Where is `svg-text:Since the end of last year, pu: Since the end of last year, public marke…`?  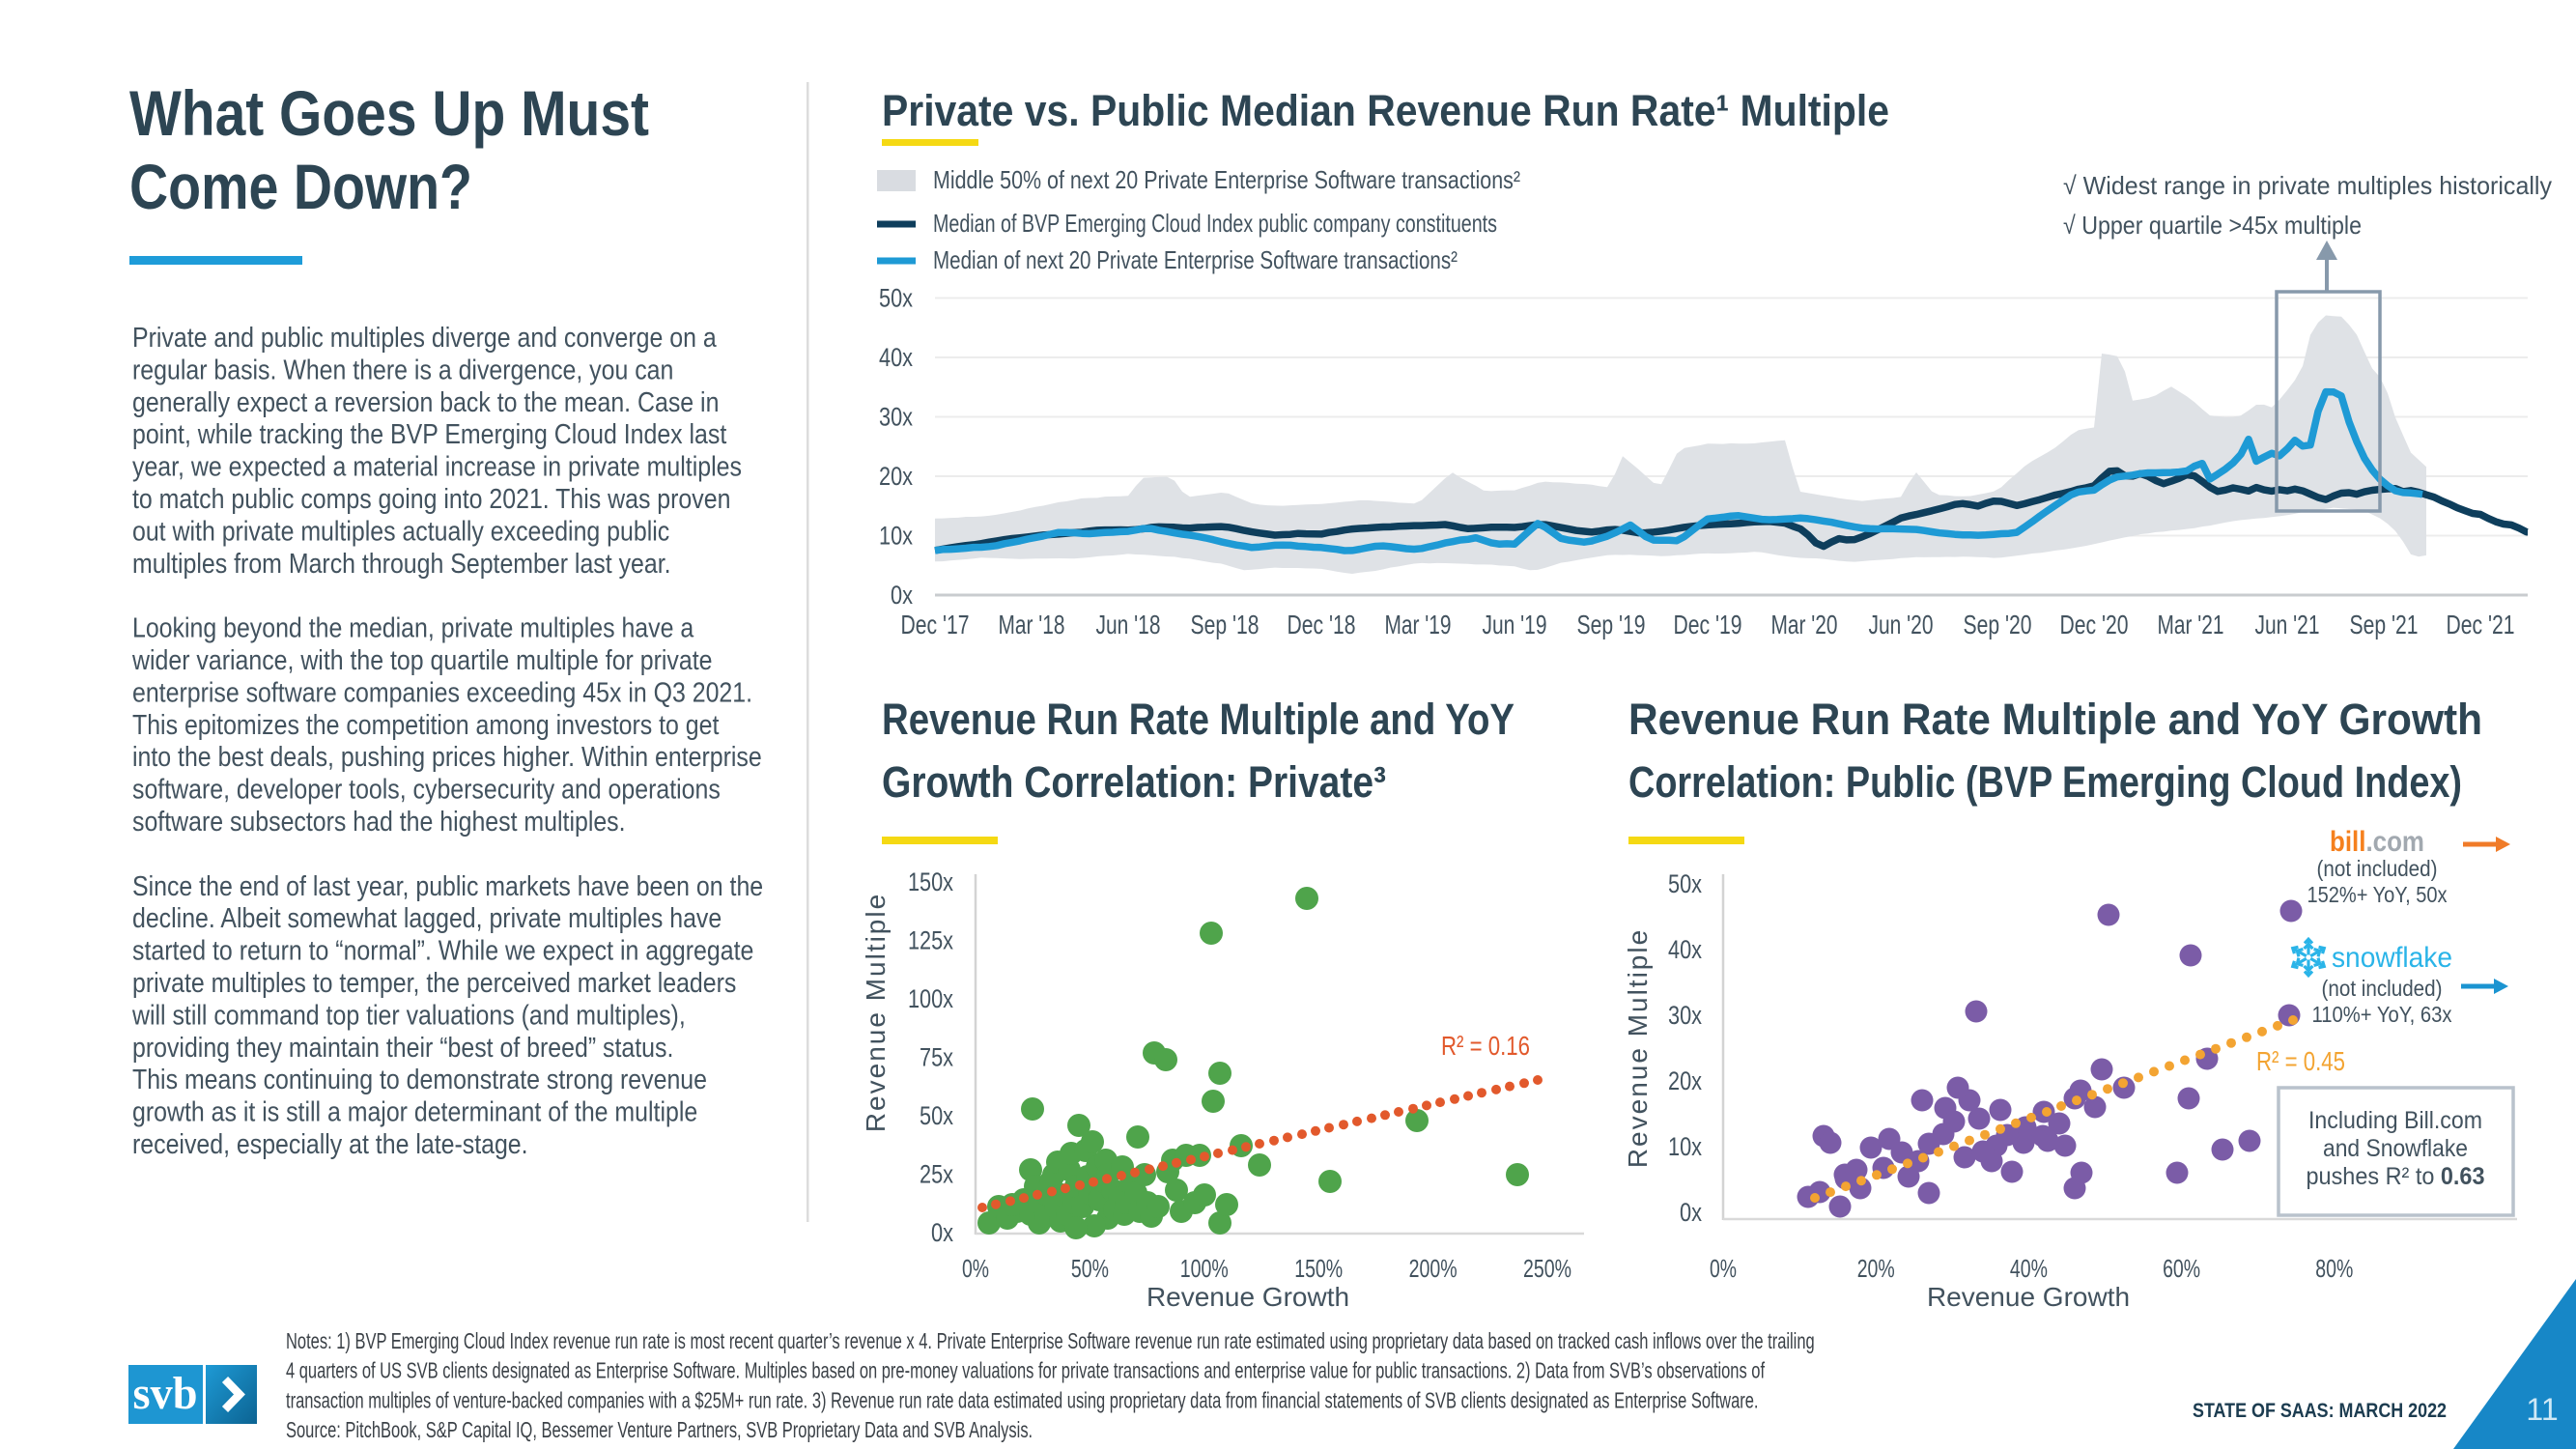 svg-text:Since the end of last year, pu: Since the end of last year, public marke… is located at coordinates (447, 885).